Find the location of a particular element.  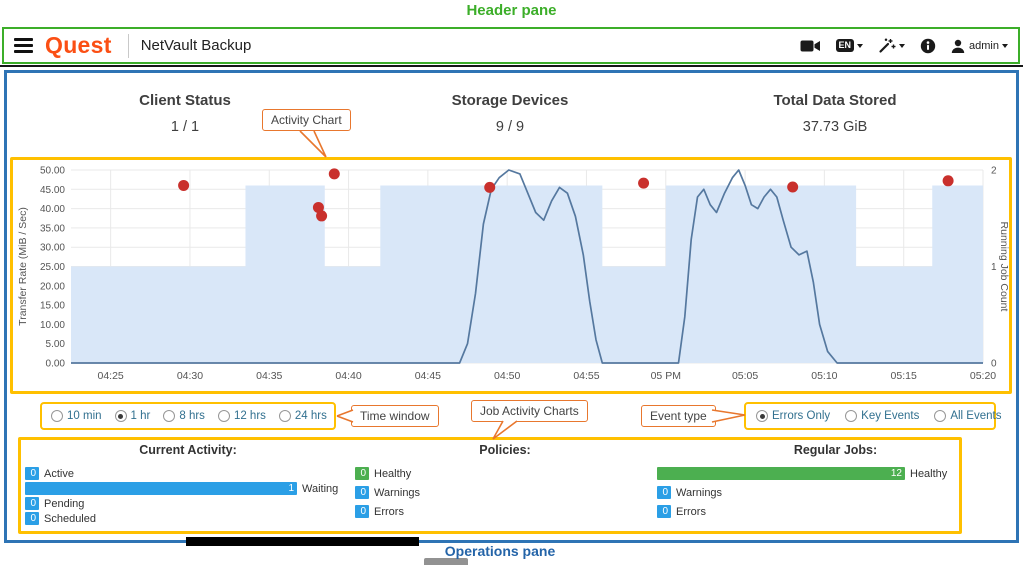

y-left-tick-label: 40.00 is located at coordinates (52, 209).